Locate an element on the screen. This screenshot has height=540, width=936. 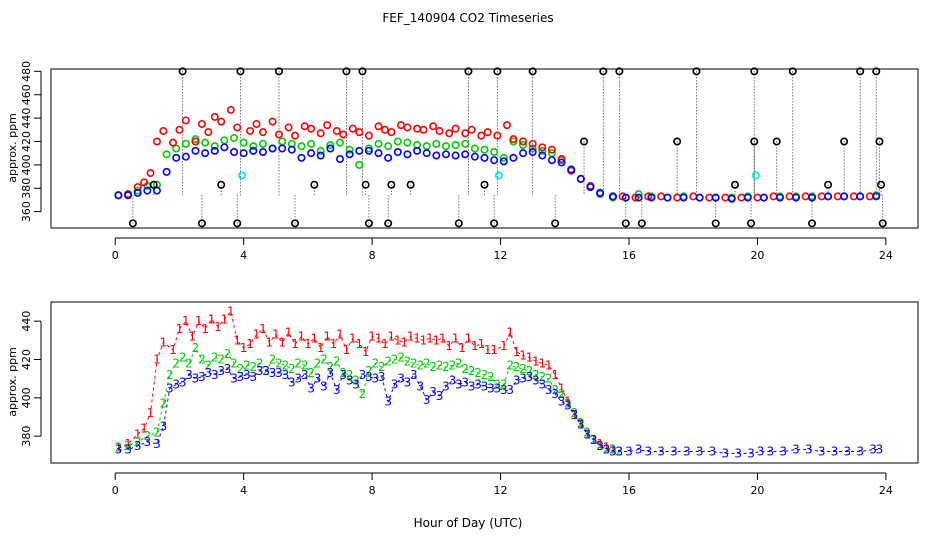
x-tick-label: 4 is located at coordinates (243, 255).